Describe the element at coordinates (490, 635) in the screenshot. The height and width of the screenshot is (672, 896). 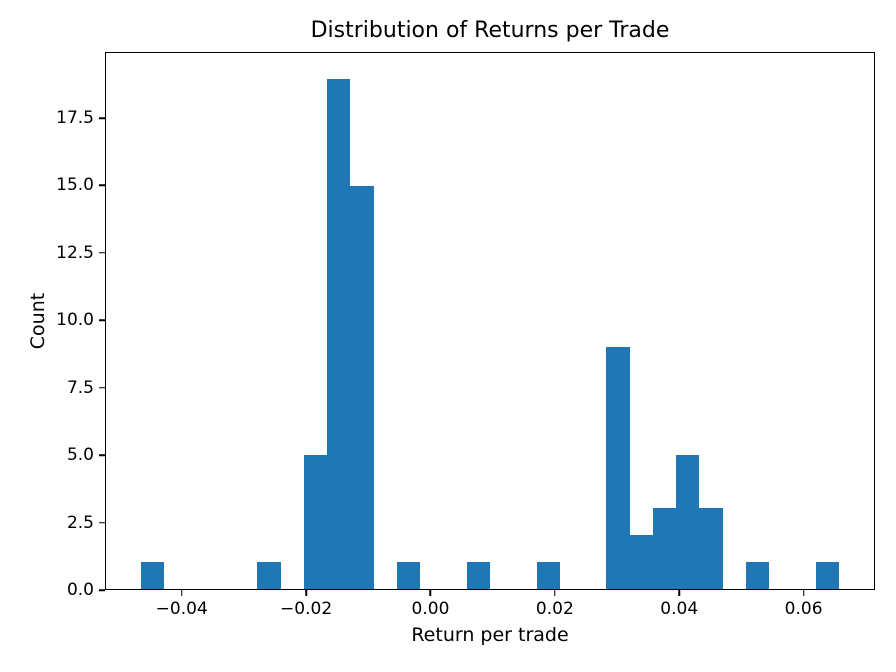
I see `x-axis-label: Return per trade` at that location.